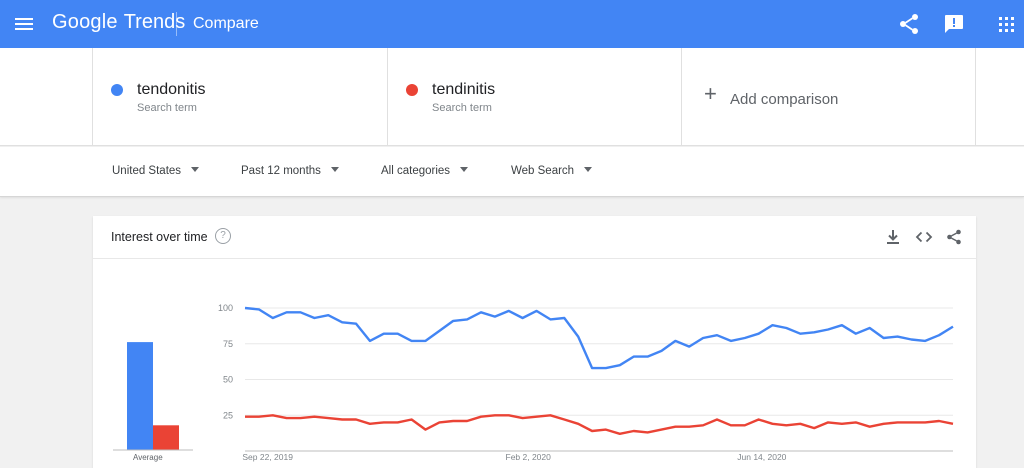 The height and width of the screenshot is (468, 1024). Describe the element at coordinates (281, 171) in the screenshot. I see `filter-label: Past 12 months` at that location.